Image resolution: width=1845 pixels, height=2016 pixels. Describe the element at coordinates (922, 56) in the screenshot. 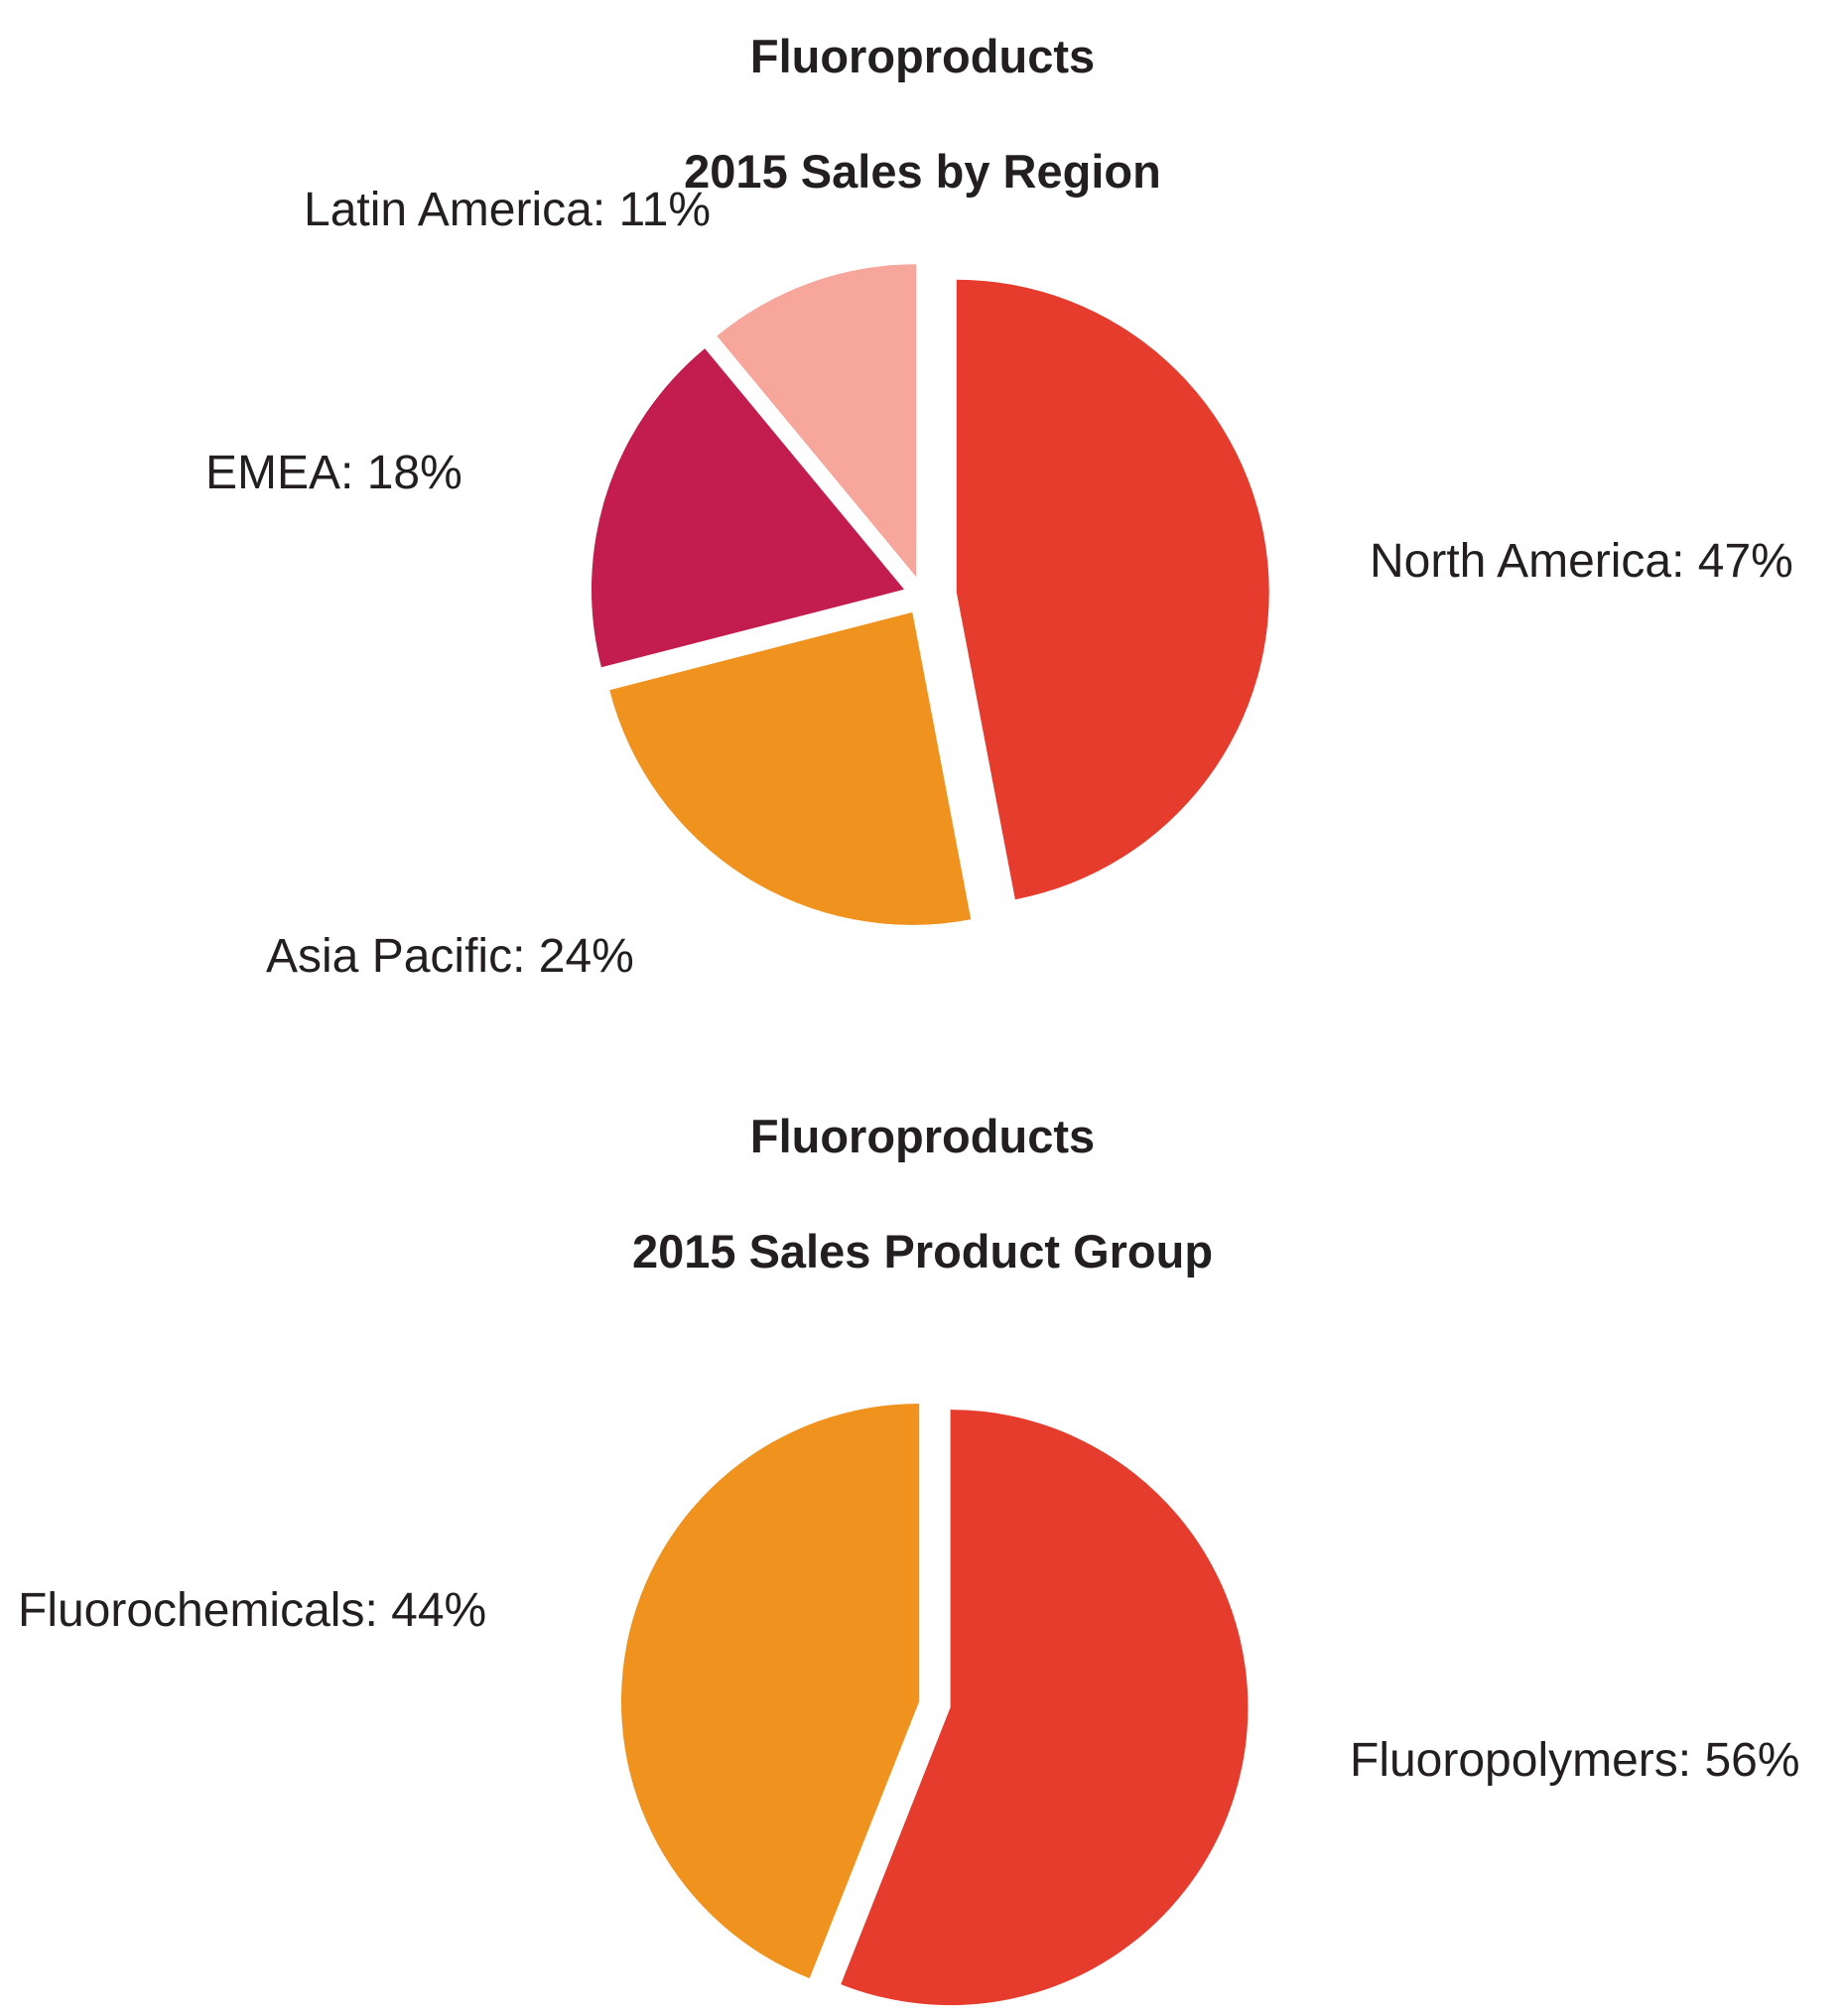

I see `chart-title-region-line1: Fluoroproducts` at that location.